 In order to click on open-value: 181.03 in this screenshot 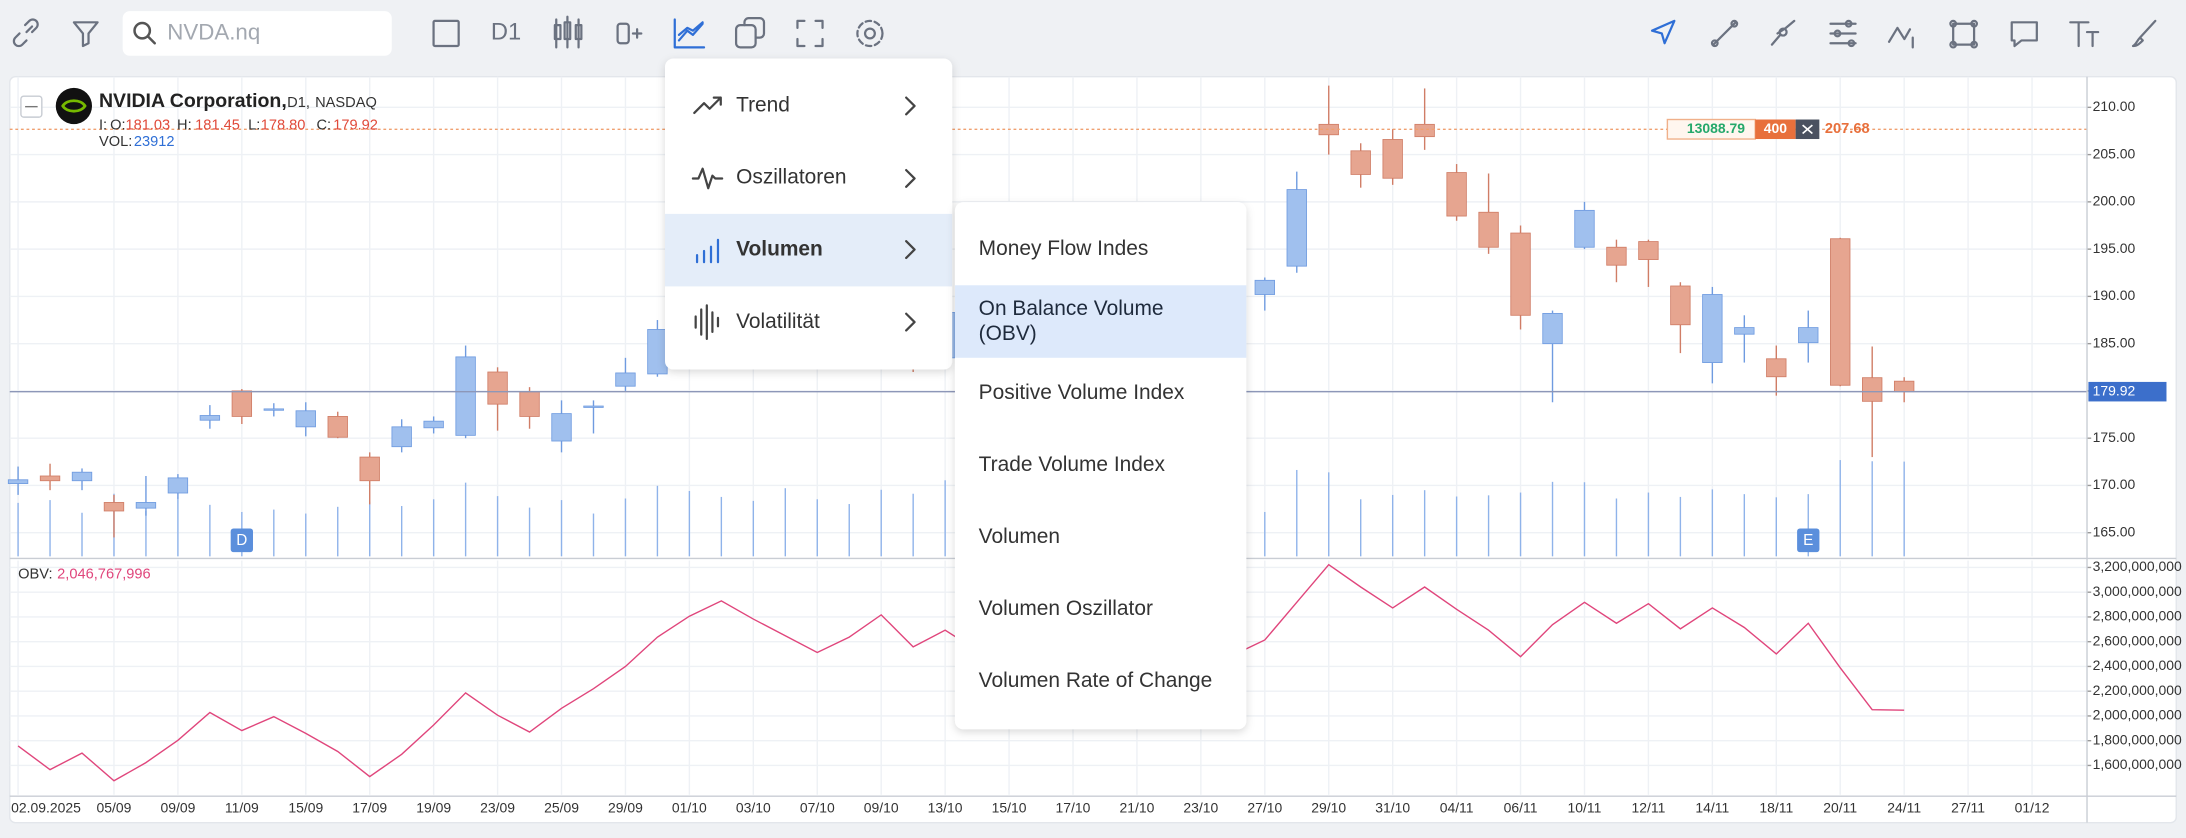, I will do `click(147, 125)`.